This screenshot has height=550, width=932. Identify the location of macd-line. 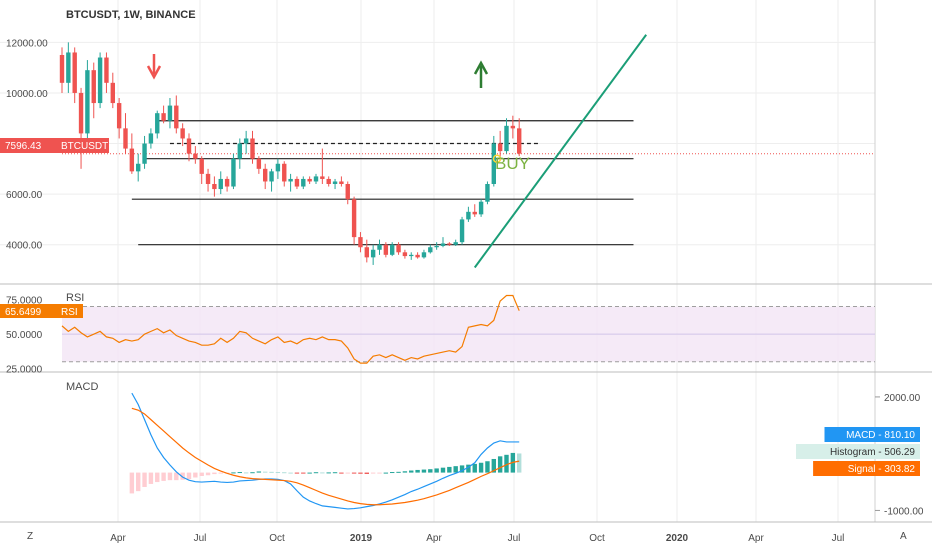
(325, 451).